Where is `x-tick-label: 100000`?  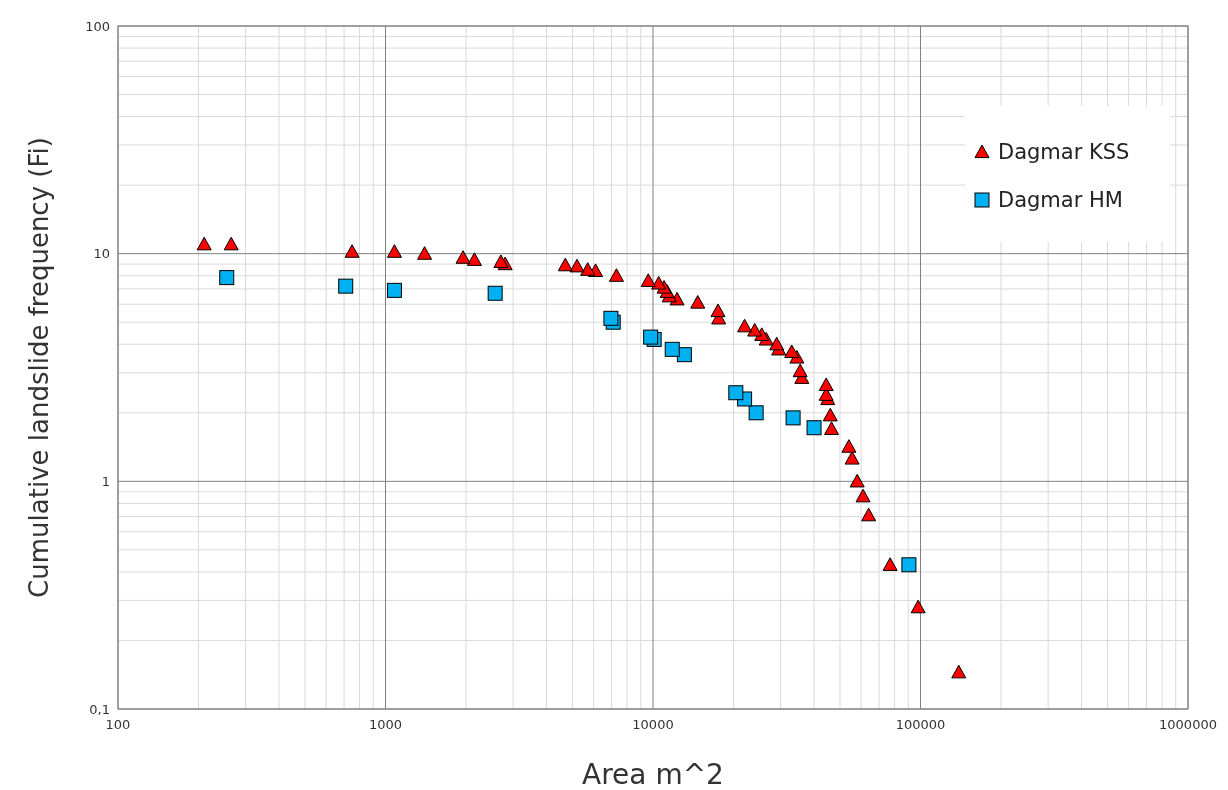 x-tick-label: 100000 is located at coordinates (920, 724).